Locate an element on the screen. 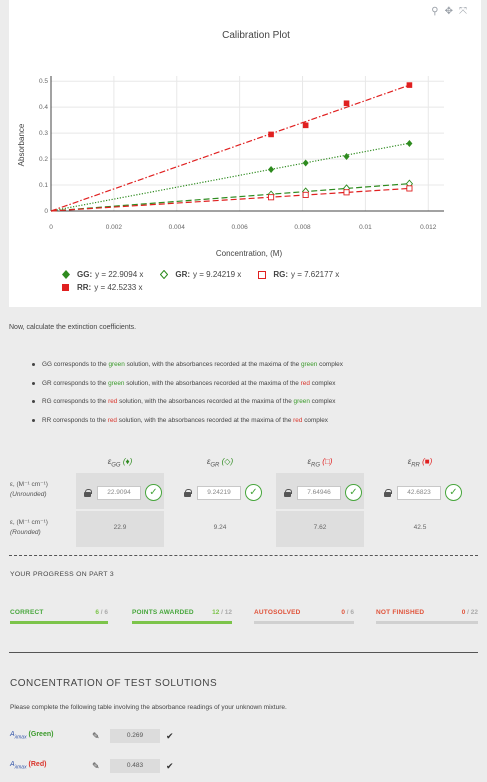 This screenshot has width=487, height=782. chart-modebar: ⚲ ✥ ⤧ is located at coordinates (449, 12).